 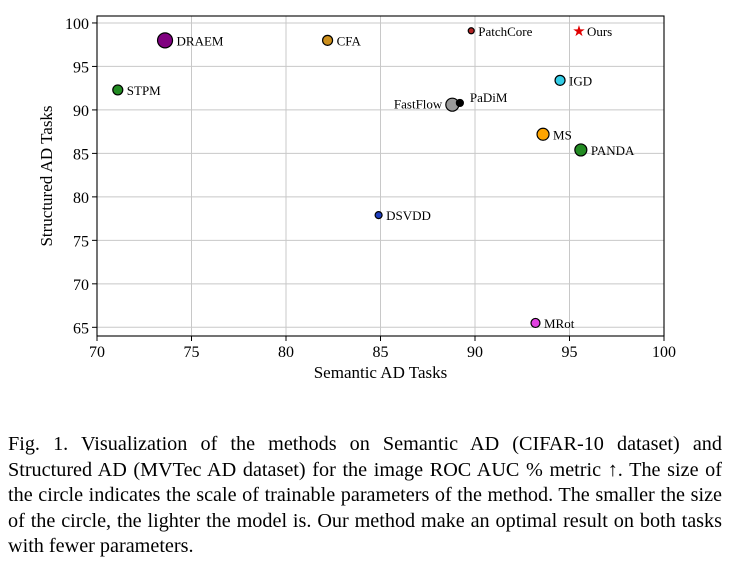 I want to click on y-tick-label: 80, so click(x=81, y=198).